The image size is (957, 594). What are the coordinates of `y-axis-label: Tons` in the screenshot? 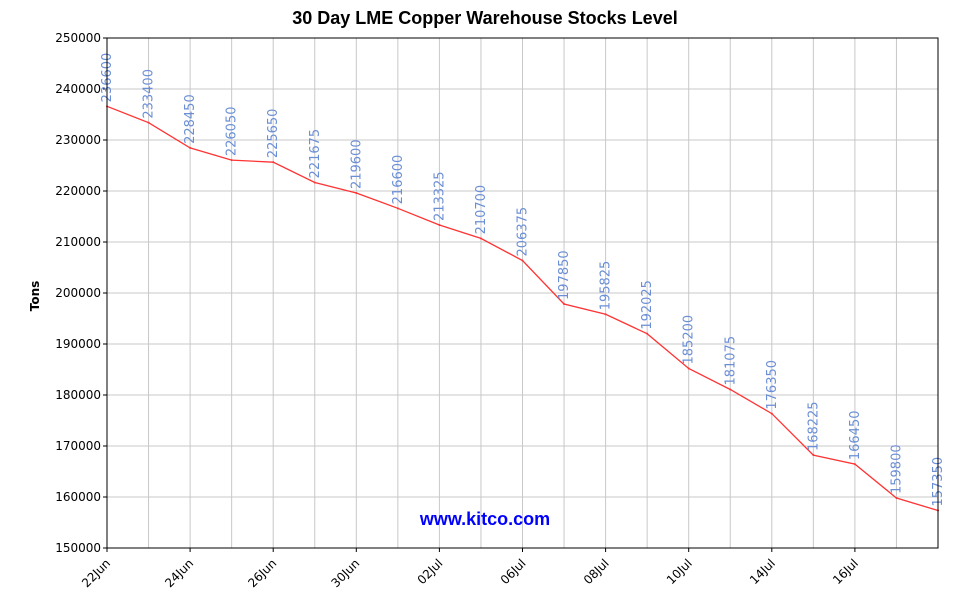 It's located at (35, 296).